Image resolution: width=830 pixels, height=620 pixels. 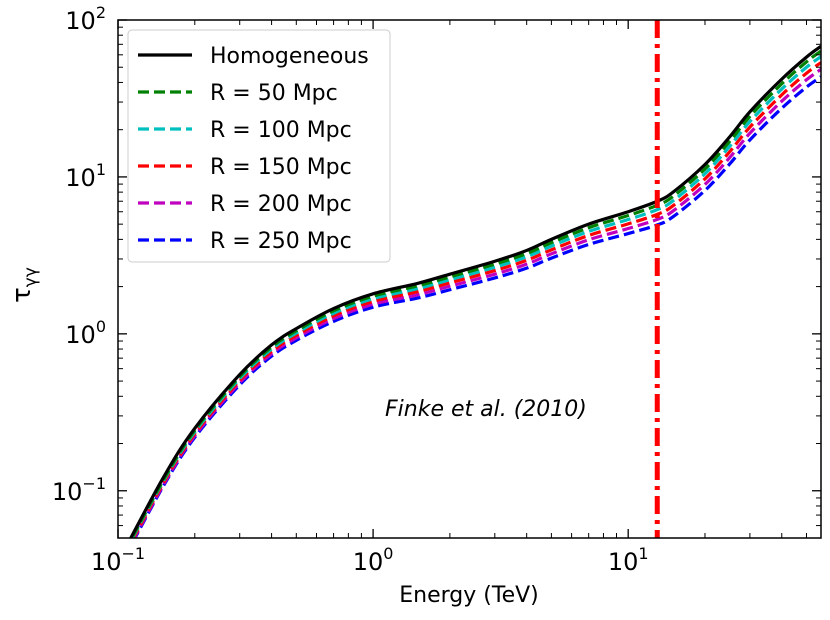 What do you see at coordinates (468, 595) in the screenshot?
I see `x-axis-label: Energy (TeV)` at bounding box center [468, 595].